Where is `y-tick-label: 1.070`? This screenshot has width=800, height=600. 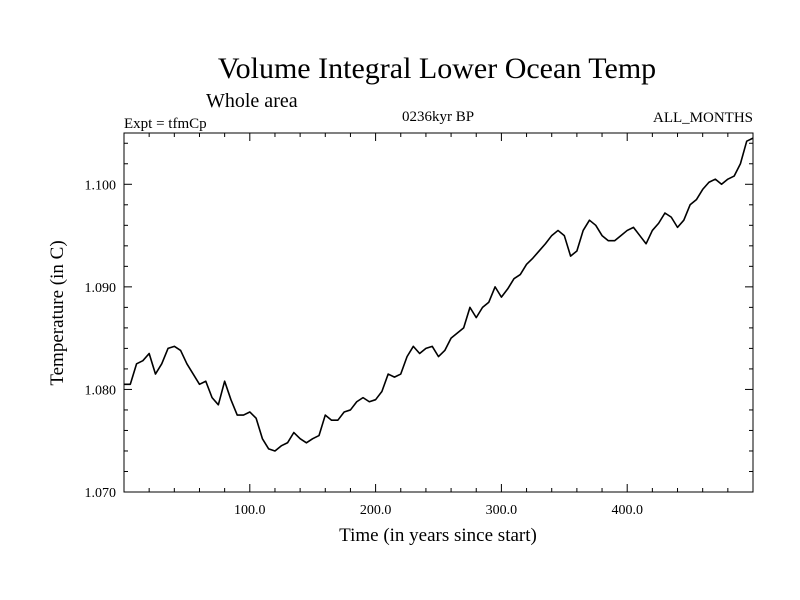
y-tick-label: 1.070 is located at coordinates (101, 493).